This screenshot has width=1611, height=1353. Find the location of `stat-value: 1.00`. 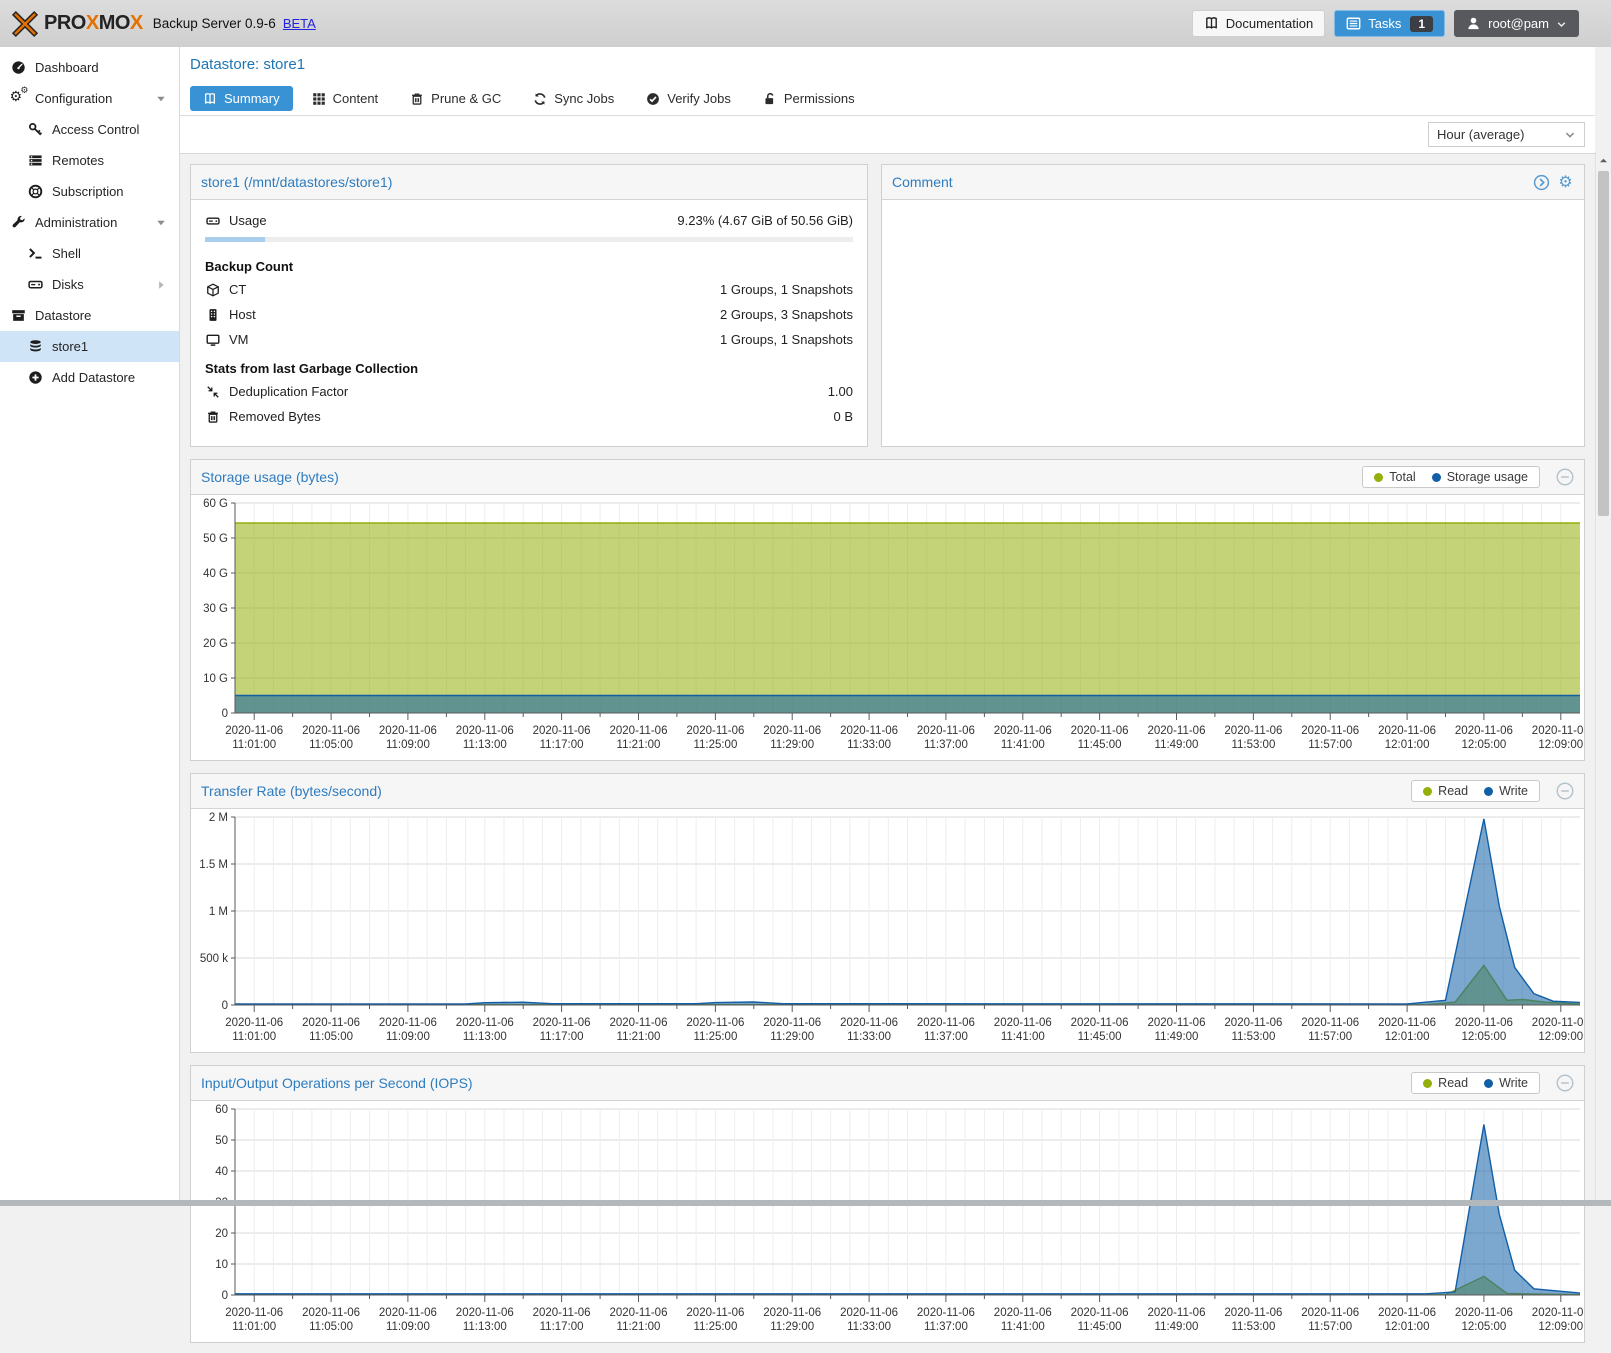

stat-value: 1.00 is located at coordinates (840, 391).